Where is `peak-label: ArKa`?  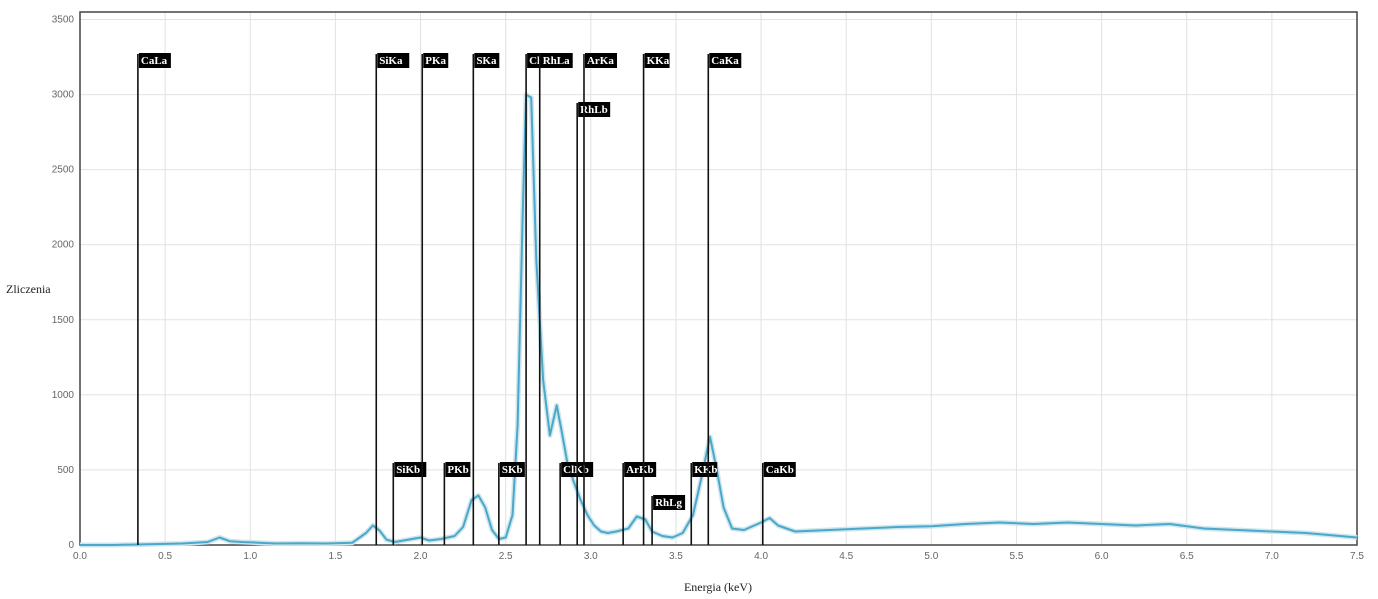
peak-label: ArKa is located at coordinates (600, 61).